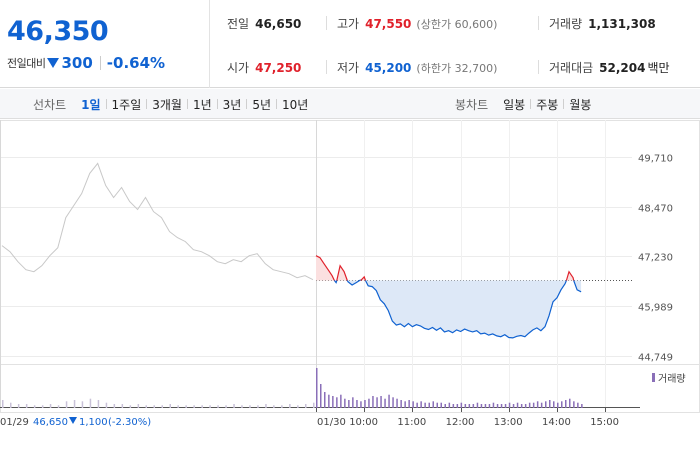 This screenshot has width=700, height=450. Describe the element at coordinates (278, 23) in the screenshot. I see `prev-close-value: 46,650` at that location.